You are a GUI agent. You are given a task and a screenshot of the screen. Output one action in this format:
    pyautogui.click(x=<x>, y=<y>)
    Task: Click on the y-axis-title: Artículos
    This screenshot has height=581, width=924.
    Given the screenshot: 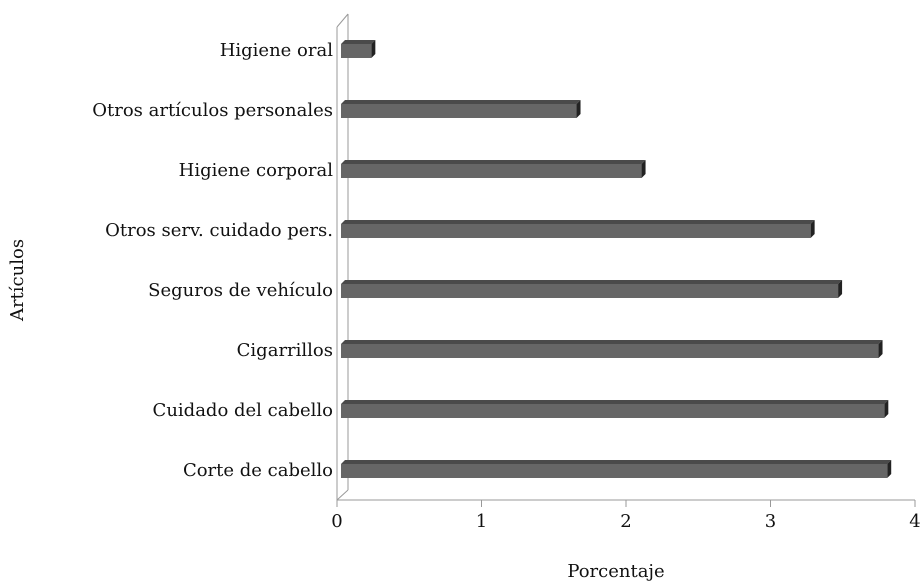 What is the action you would take?
    pyautogui.click(x=17, y=280)
    